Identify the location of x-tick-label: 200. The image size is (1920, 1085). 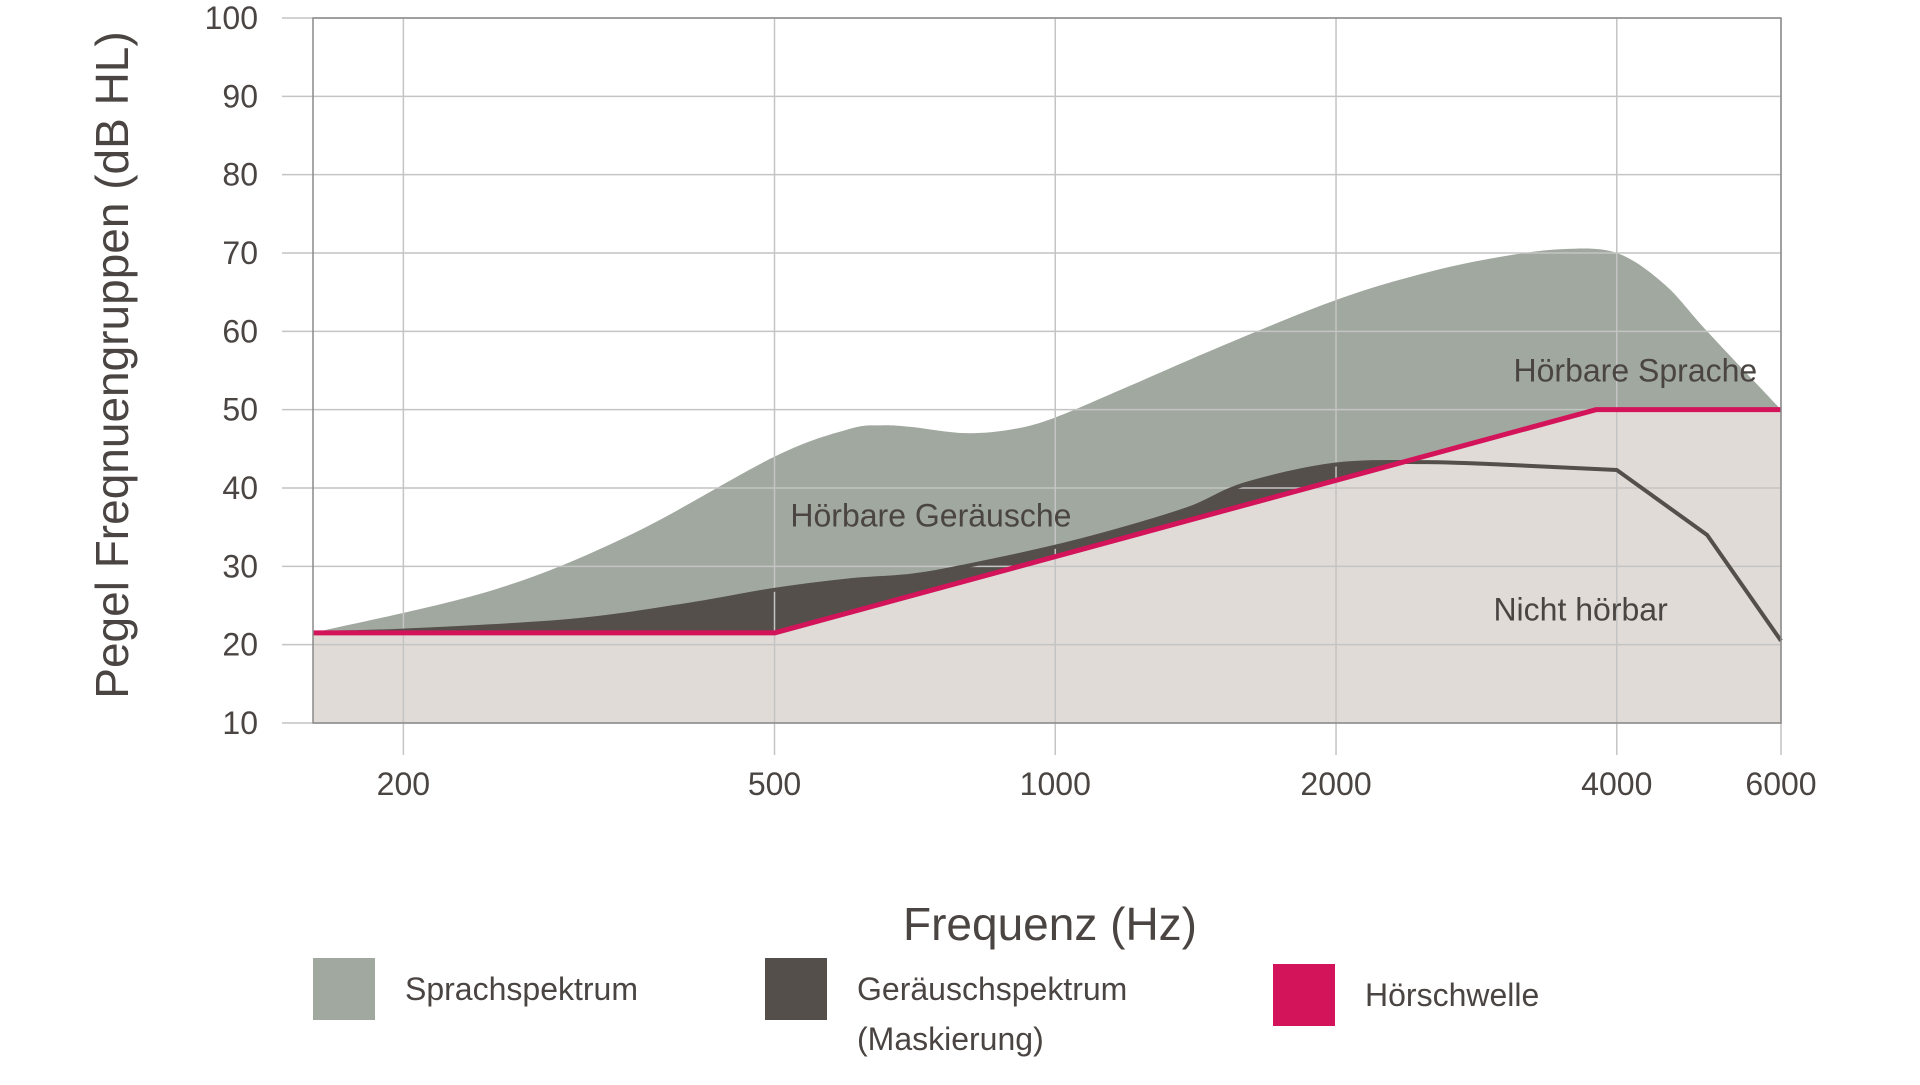
(403, 784).